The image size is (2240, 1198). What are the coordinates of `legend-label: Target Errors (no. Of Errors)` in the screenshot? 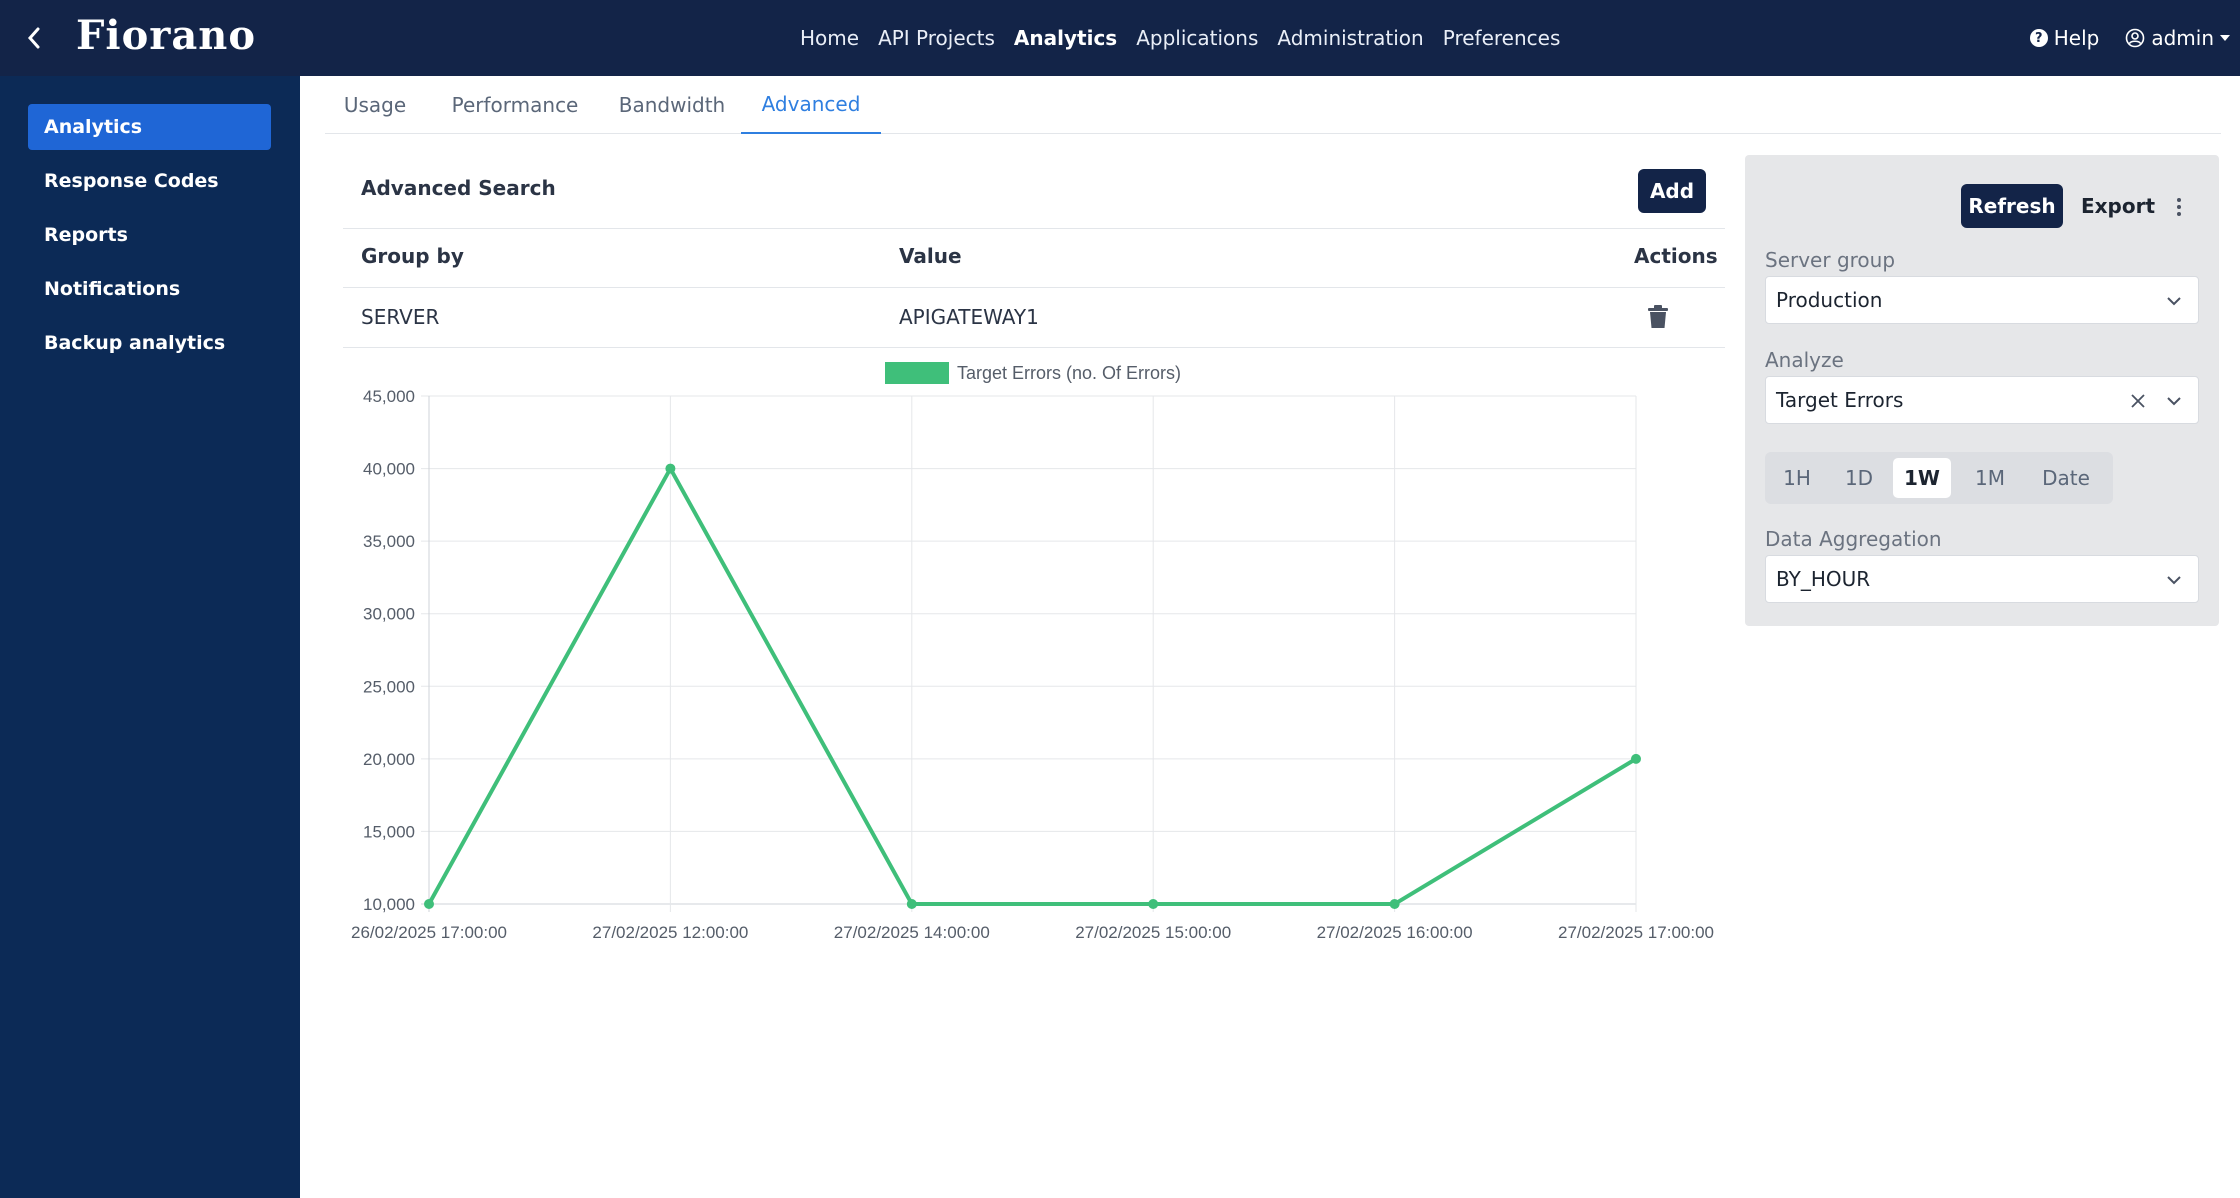 It's located at (1069, 373).